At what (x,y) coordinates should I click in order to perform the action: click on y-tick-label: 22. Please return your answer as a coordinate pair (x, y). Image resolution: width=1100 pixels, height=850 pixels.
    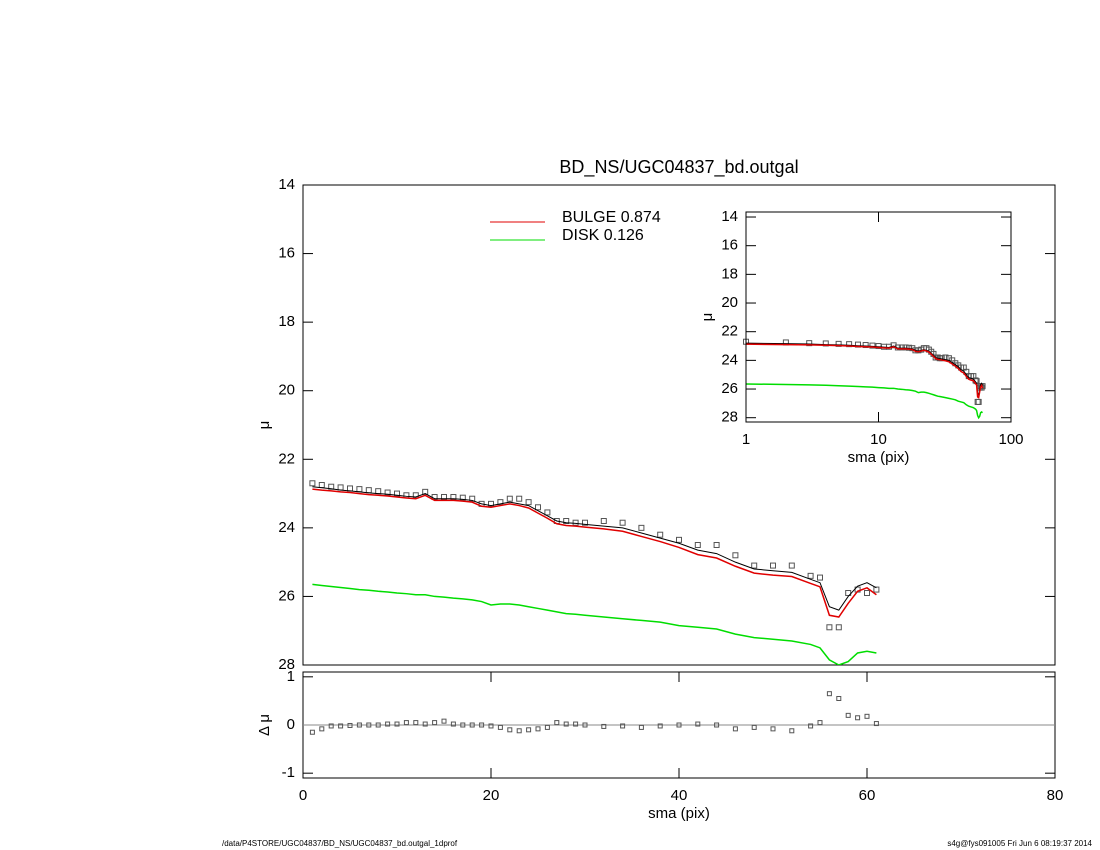
    Looking at the image, I should click on (729, 331).